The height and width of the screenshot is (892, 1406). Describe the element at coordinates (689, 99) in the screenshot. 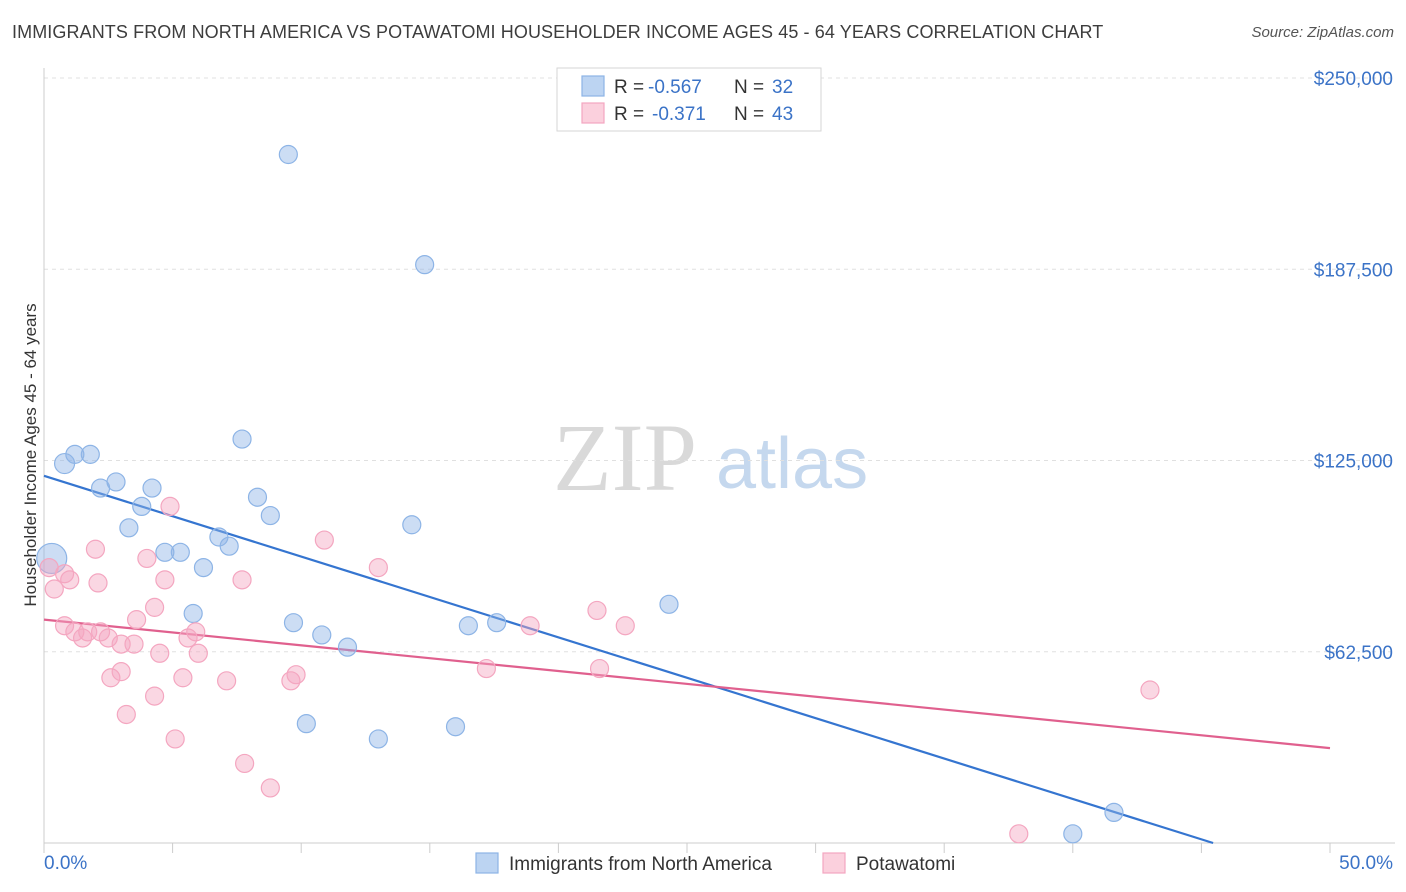

I see `legend: R = -0.567 N = 32 R = -0.371 N = 43` at that location.